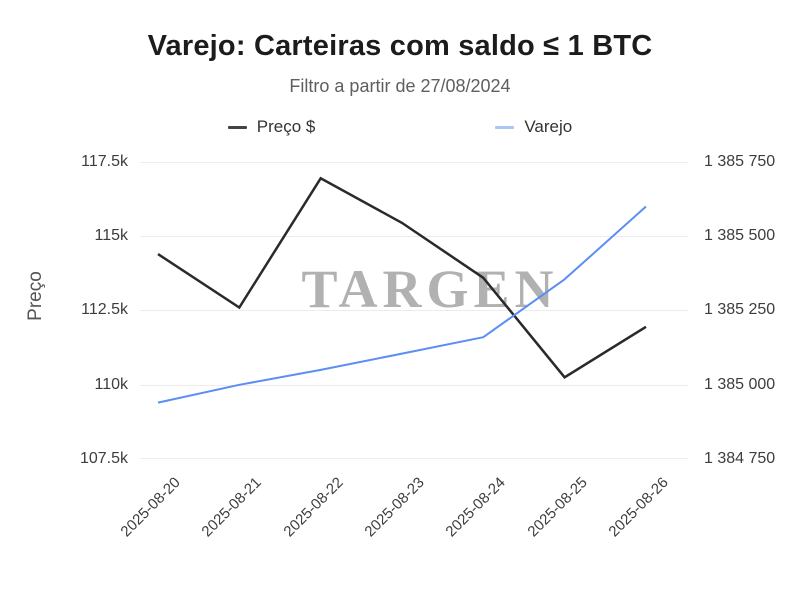  I want to click on legend-label-varejo: Varejo, so click(548, 126).